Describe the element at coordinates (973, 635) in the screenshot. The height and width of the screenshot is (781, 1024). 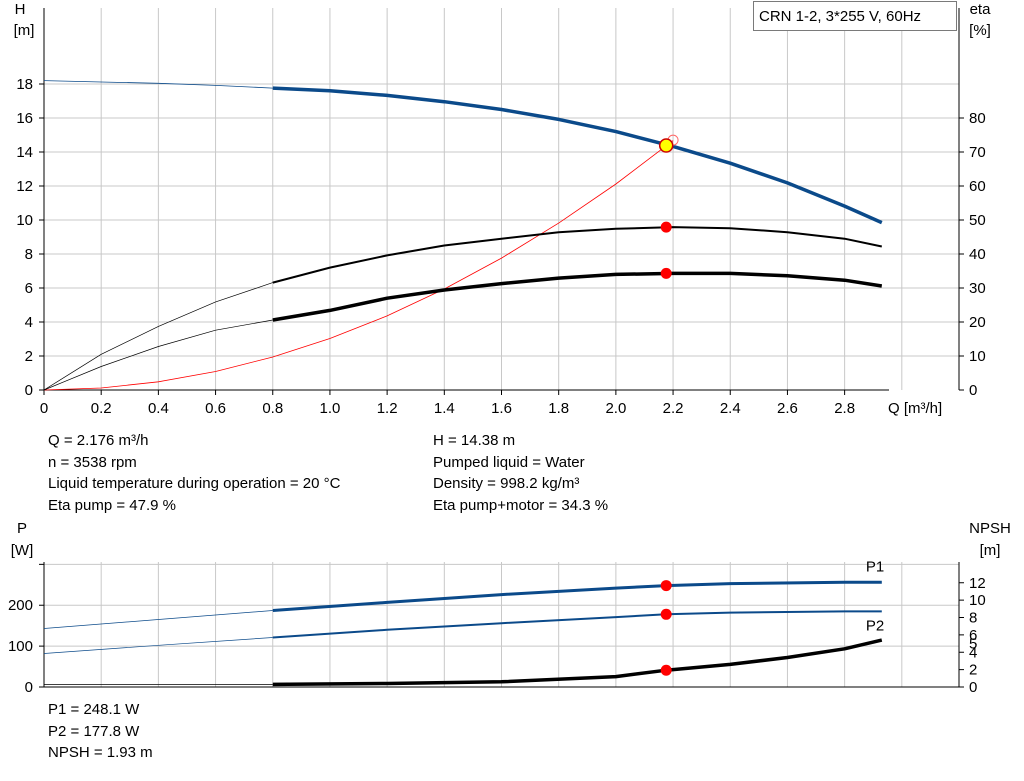
I see `npsh-tick-label: 6` at that location.